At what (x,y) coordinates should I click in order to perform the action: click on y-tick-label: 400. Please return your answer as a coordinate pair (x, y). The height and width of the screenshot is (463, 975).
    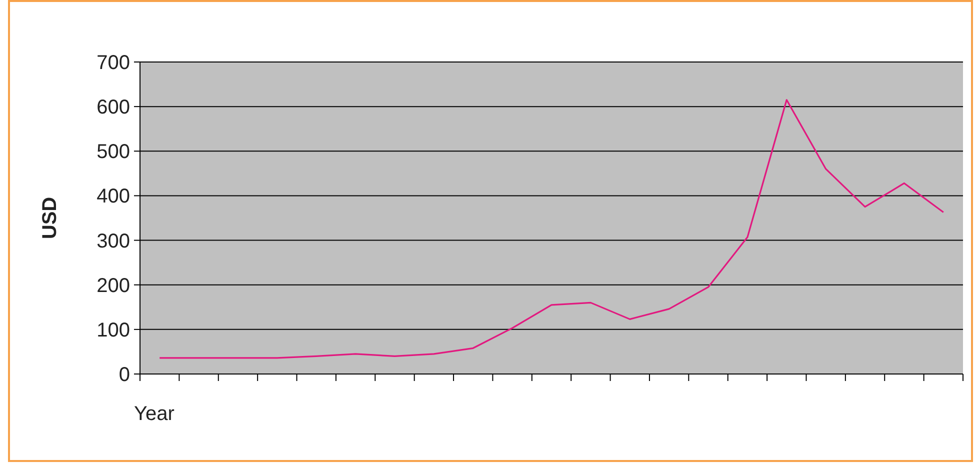
    Looking at the image, I should click on (113, 197).